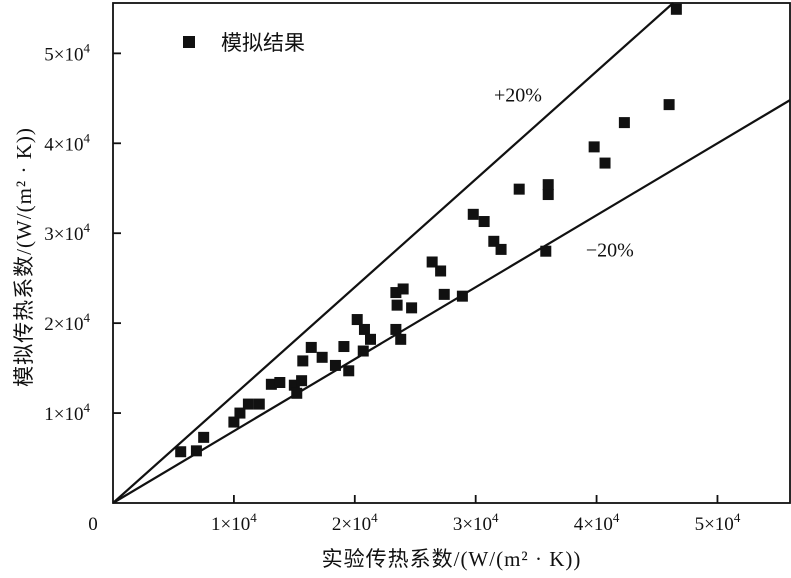  I want to click on legend-square-marker-icon, so click(189, 42).